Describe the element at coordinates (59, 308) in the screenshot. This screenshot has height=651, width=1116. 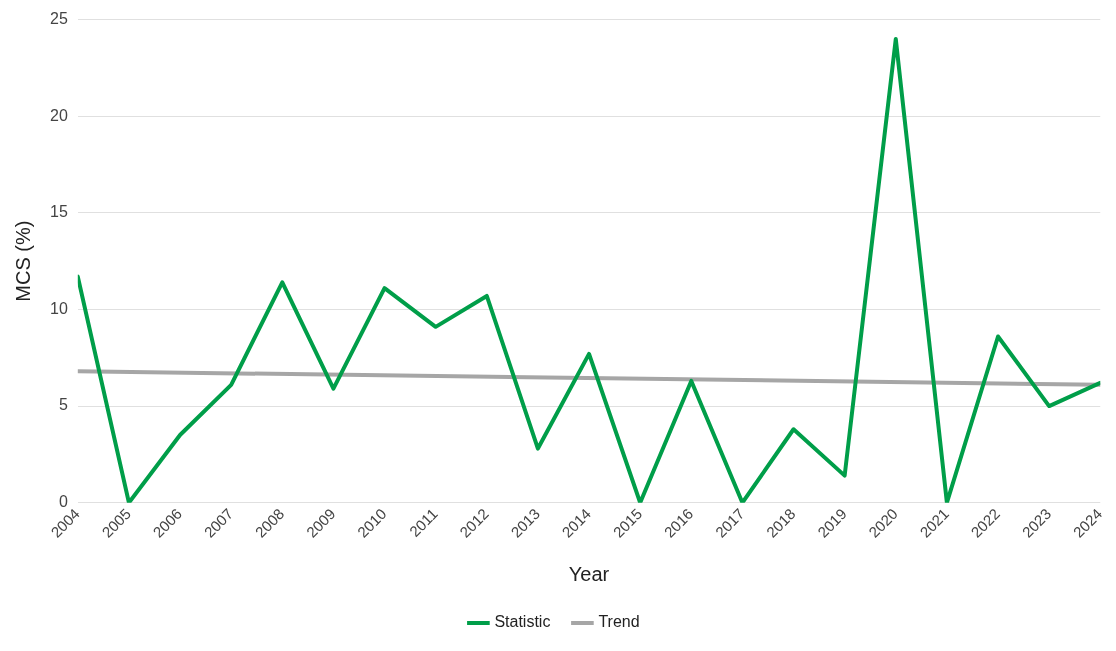
I see `y-tick-label: 10` at that location.